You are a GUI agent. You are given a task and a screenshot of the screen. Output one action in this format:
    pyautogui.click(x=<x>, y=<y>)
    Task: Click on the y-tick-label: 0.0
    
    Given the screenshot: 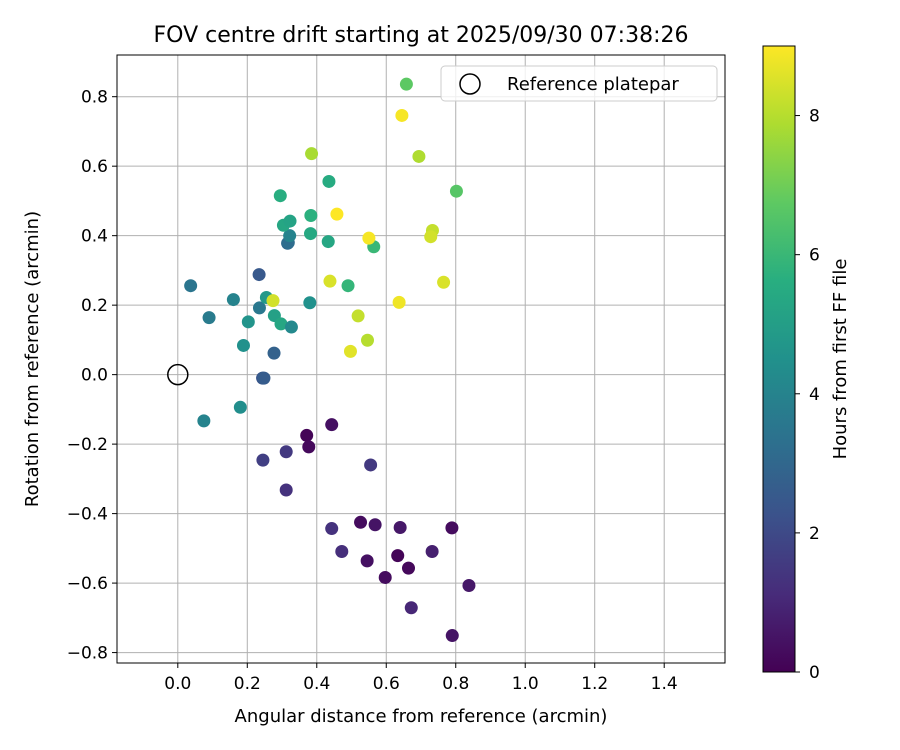 What is the action you would take?
    pyautogui.click(x=94, y=376)
    